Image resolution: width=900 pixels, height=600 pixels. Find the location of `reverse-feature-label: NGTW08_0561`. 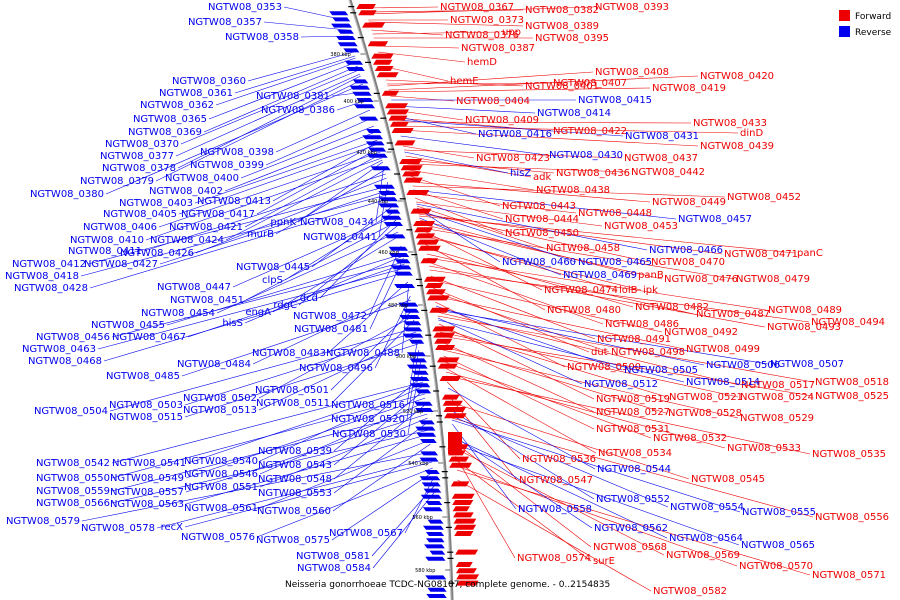

reverse-feature-label: NGTW08_0561 is located at coordinates (221, 508).